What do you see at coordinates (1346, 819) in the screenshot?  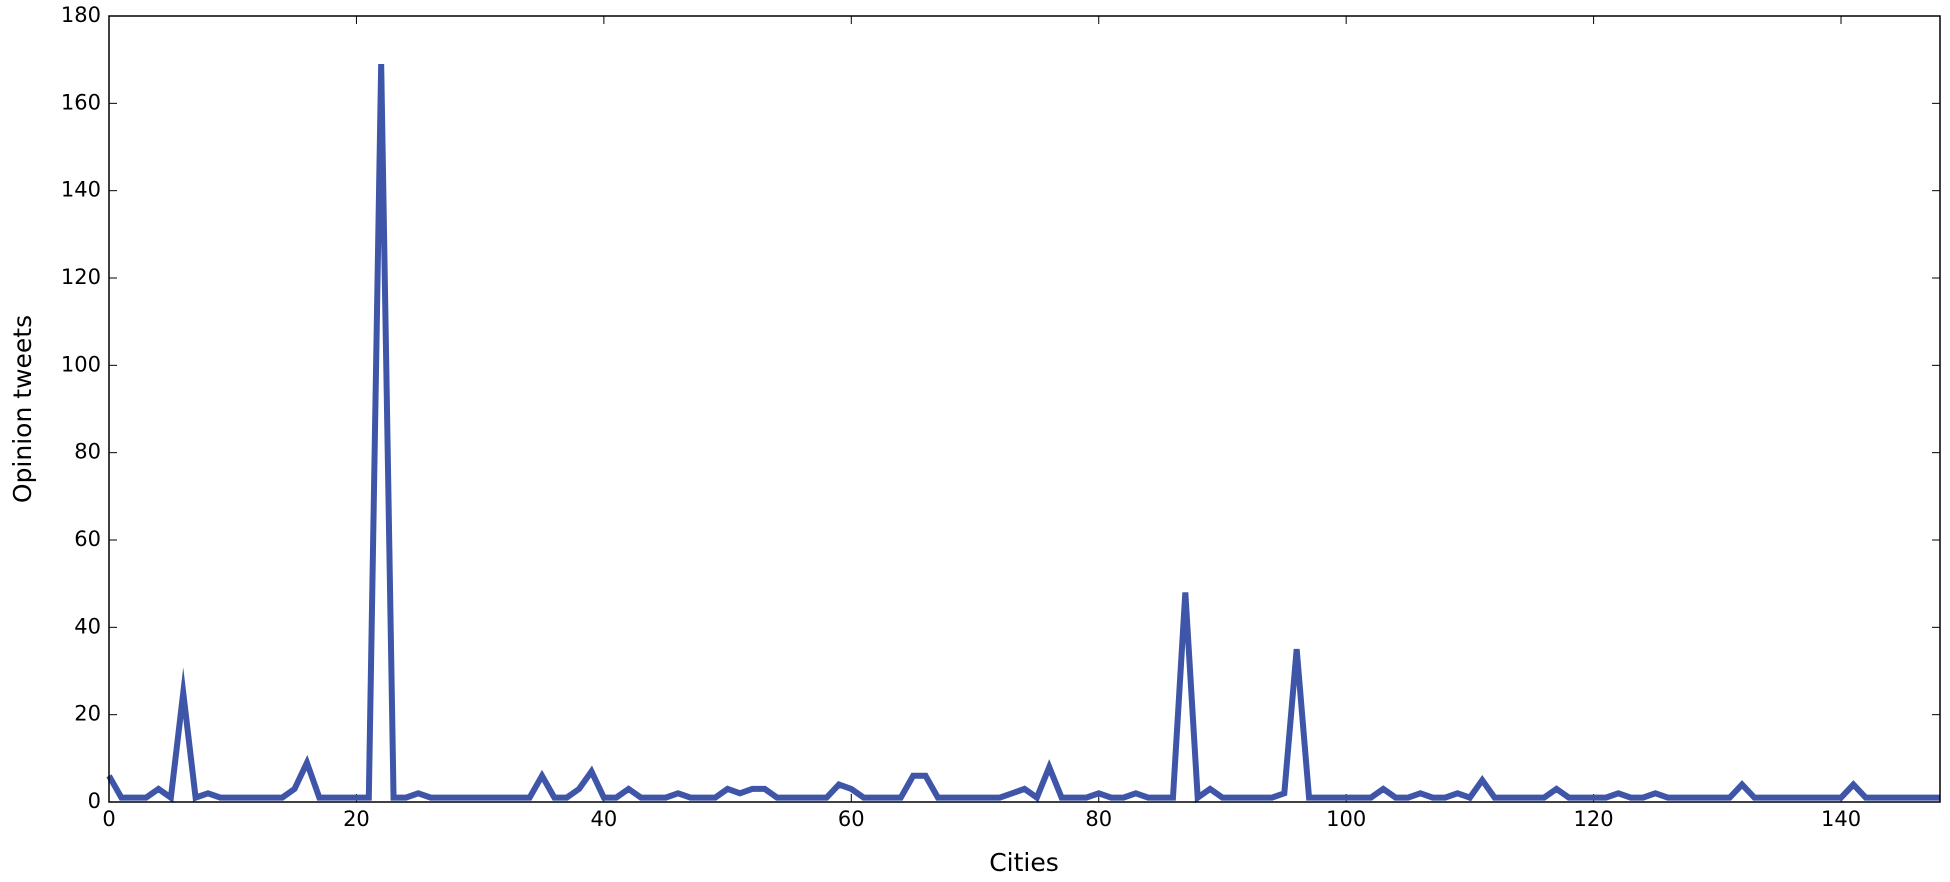 I see `x-tick-label: 100` at bounding box center [1346, 819].